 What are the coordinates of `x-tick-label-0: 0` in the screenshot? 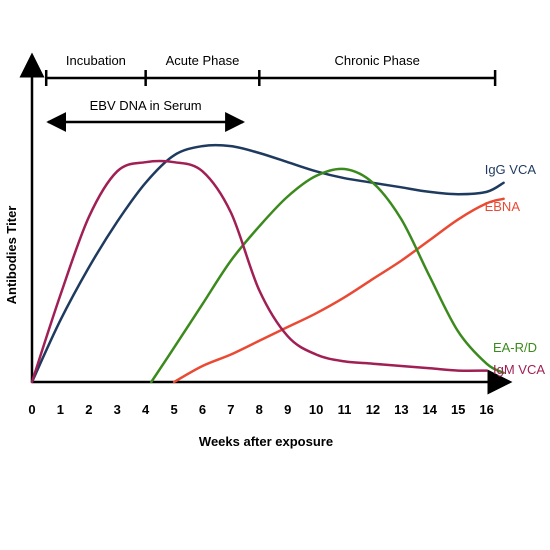 It's located at (31, 409).